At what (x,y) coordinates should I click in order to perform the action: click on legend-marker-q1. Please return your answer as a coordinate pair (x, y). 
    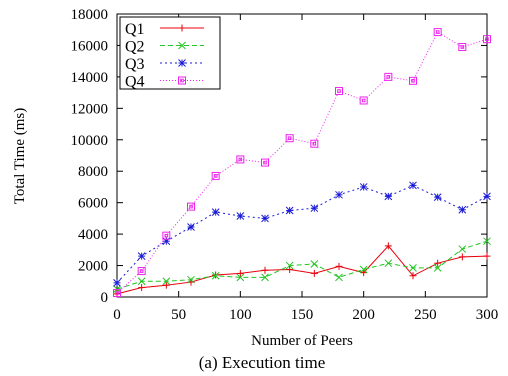
    Looking at the image, I should click on (182, 28).